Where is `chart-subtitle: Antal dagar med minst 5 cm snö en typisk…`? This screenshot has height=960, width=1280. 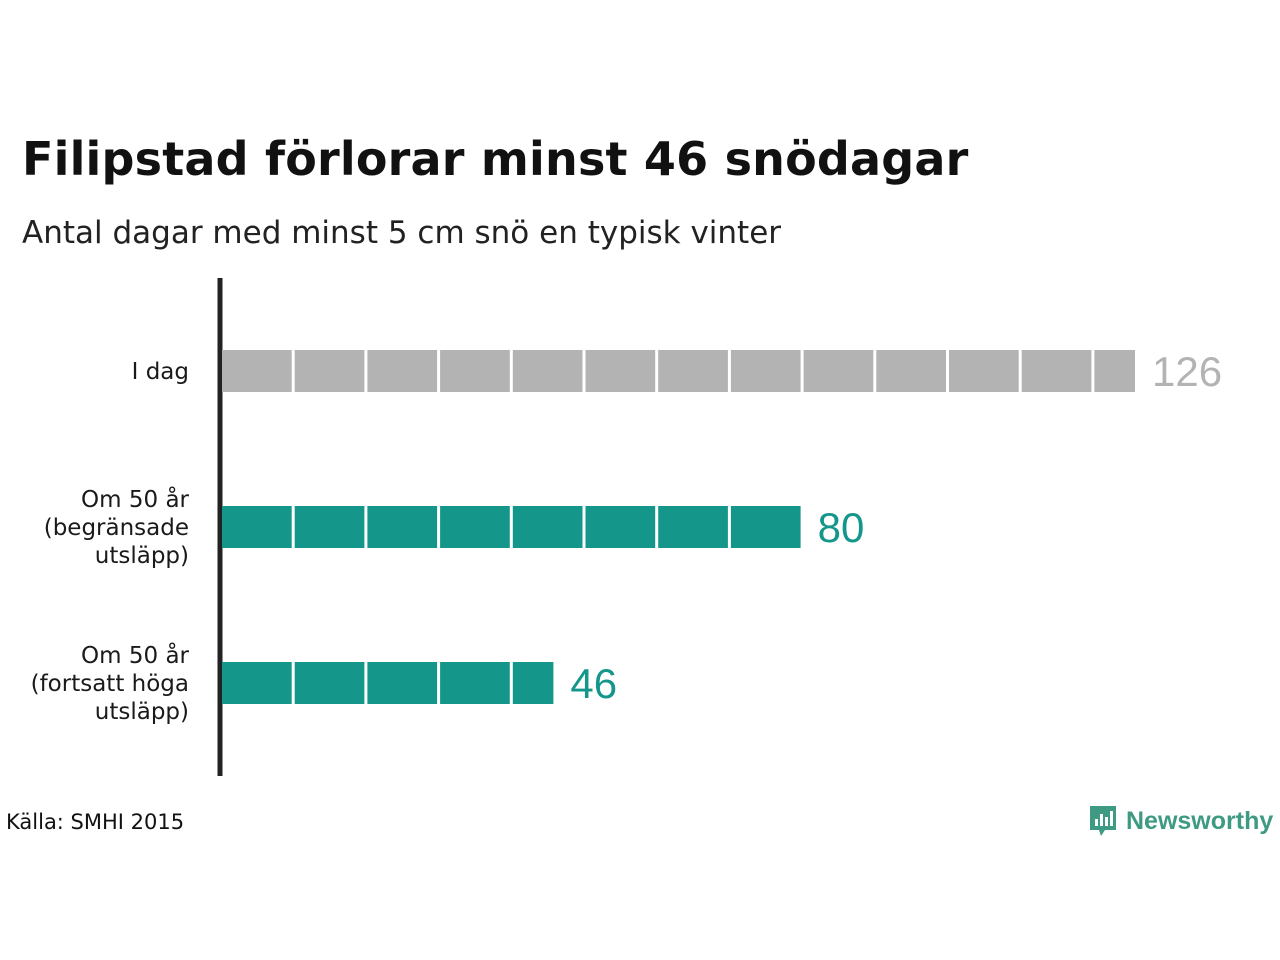 chart-subtitle: Antal dagar med minst 5 cm snö en typisk… is located at coordinates (402, 233).